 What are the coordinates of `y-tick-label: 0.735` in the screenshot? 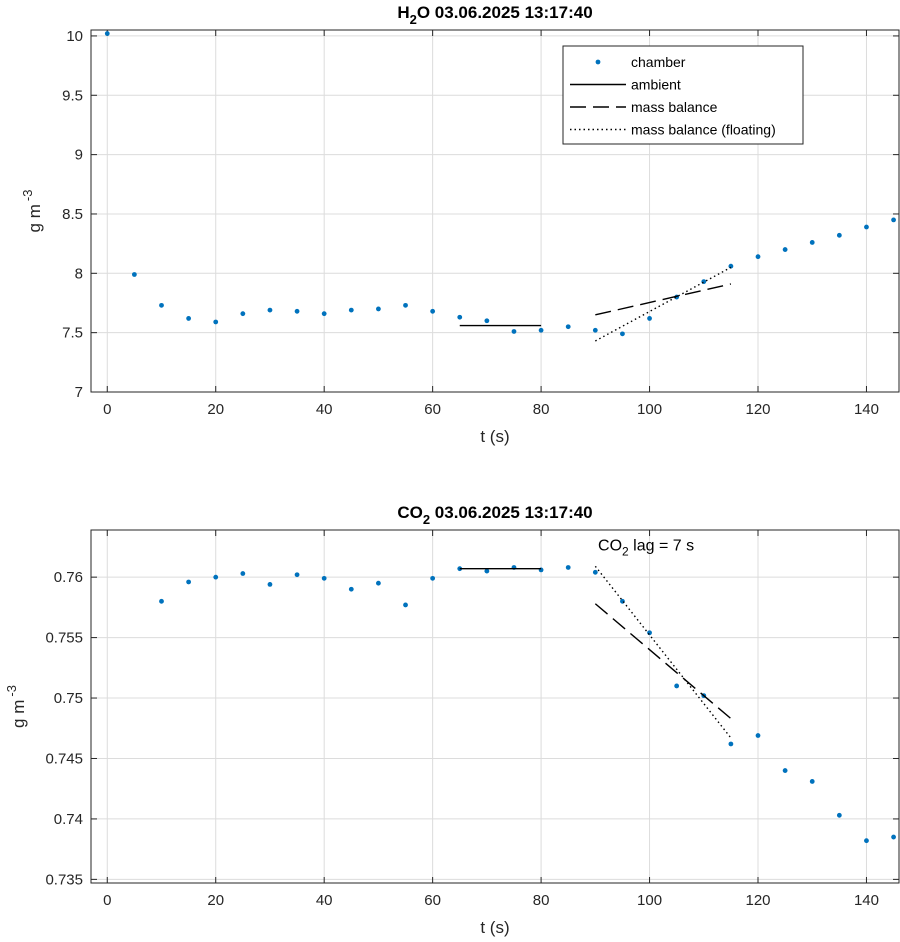 It's located at (64, 879).